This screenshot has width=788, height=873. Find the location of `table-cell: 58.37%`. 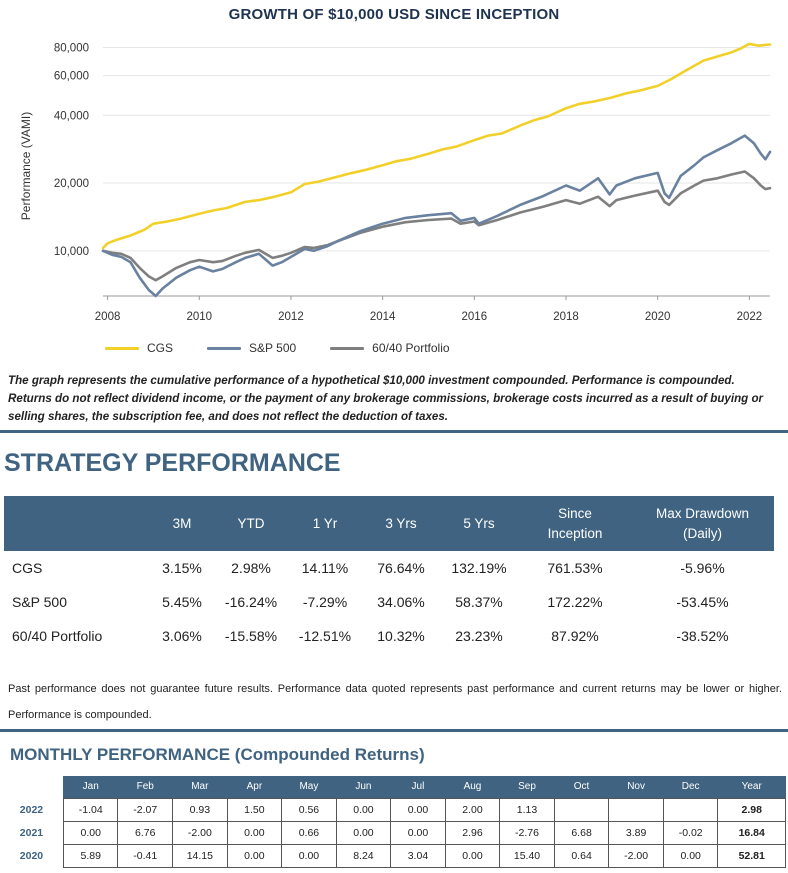

table-cell: 58.37% is located at coordinates (479, 602).